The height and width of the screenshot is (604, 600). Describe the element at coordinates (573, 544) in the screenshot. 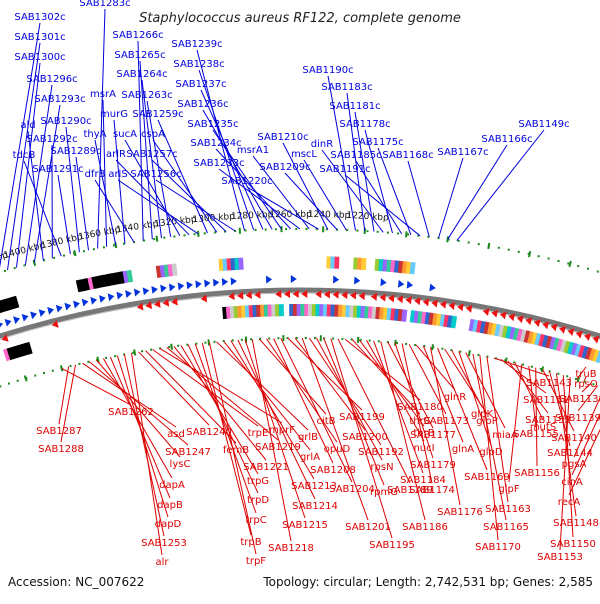

I see `gene-label: SAB1150` at that location.